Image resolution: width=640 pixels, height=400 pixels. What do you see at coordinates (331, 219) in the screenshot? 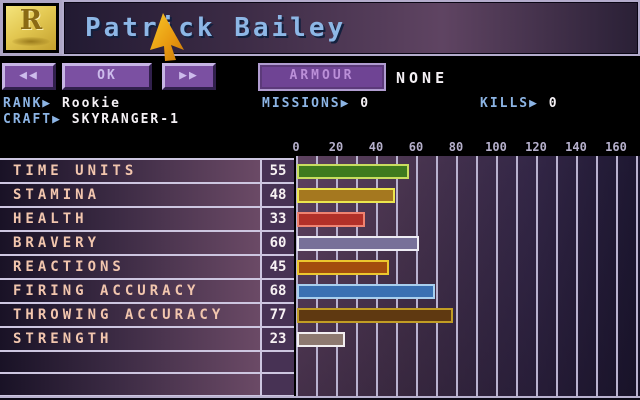
I see `stat-bar-health` at bounding box center [331, 219].